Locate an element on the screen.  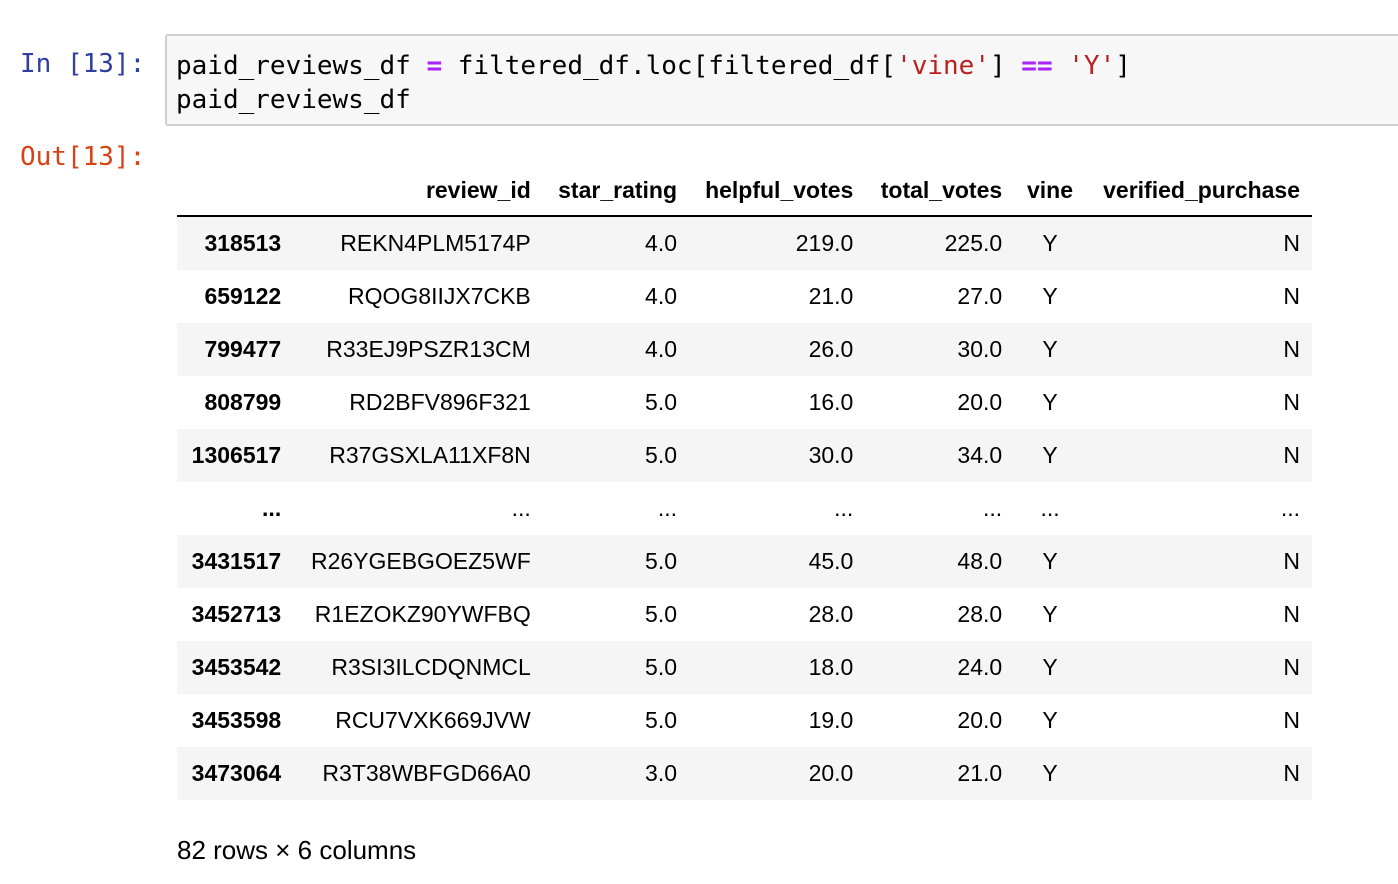
code-token: filtered_df.loc[filtered_df[ is located at coordinates (669, 66).